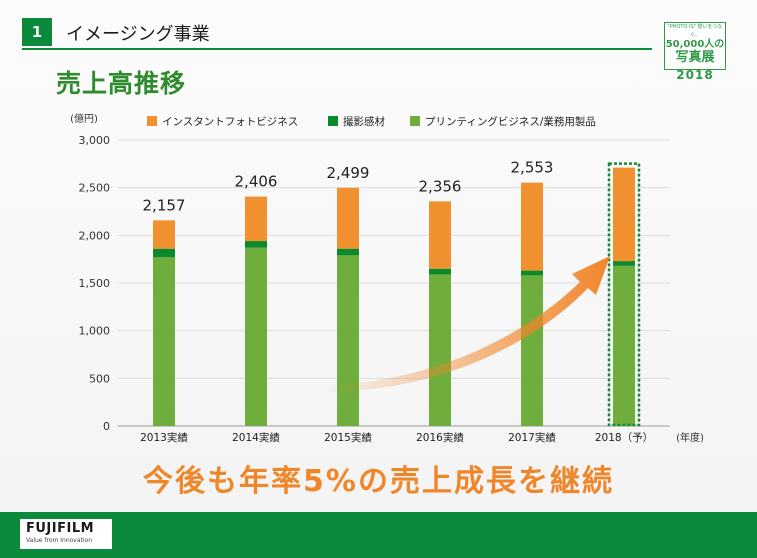 The image size is (757, 558). I want to click on event-badge-year: 2018, so click(695, 75).